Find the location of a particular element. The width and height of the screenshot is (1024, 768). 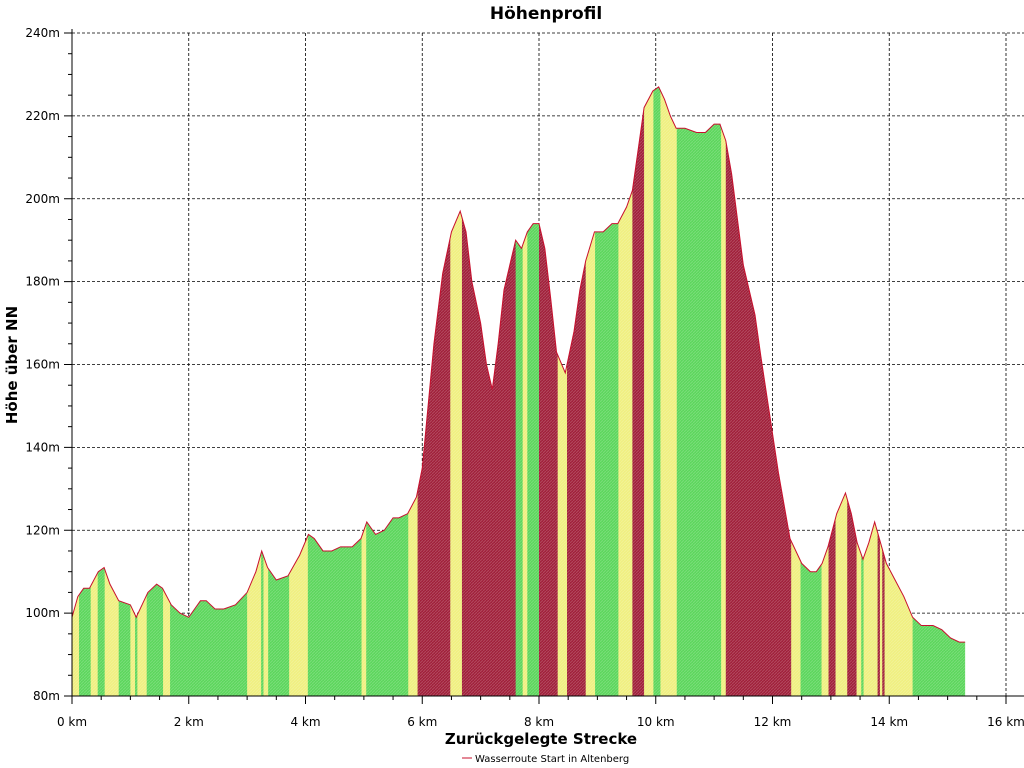

x-tick-labels: 0 km 2 km 4 km 6 km 8 km 10 km 12 km 14 km 16 km is located at coordinates (540, 722).